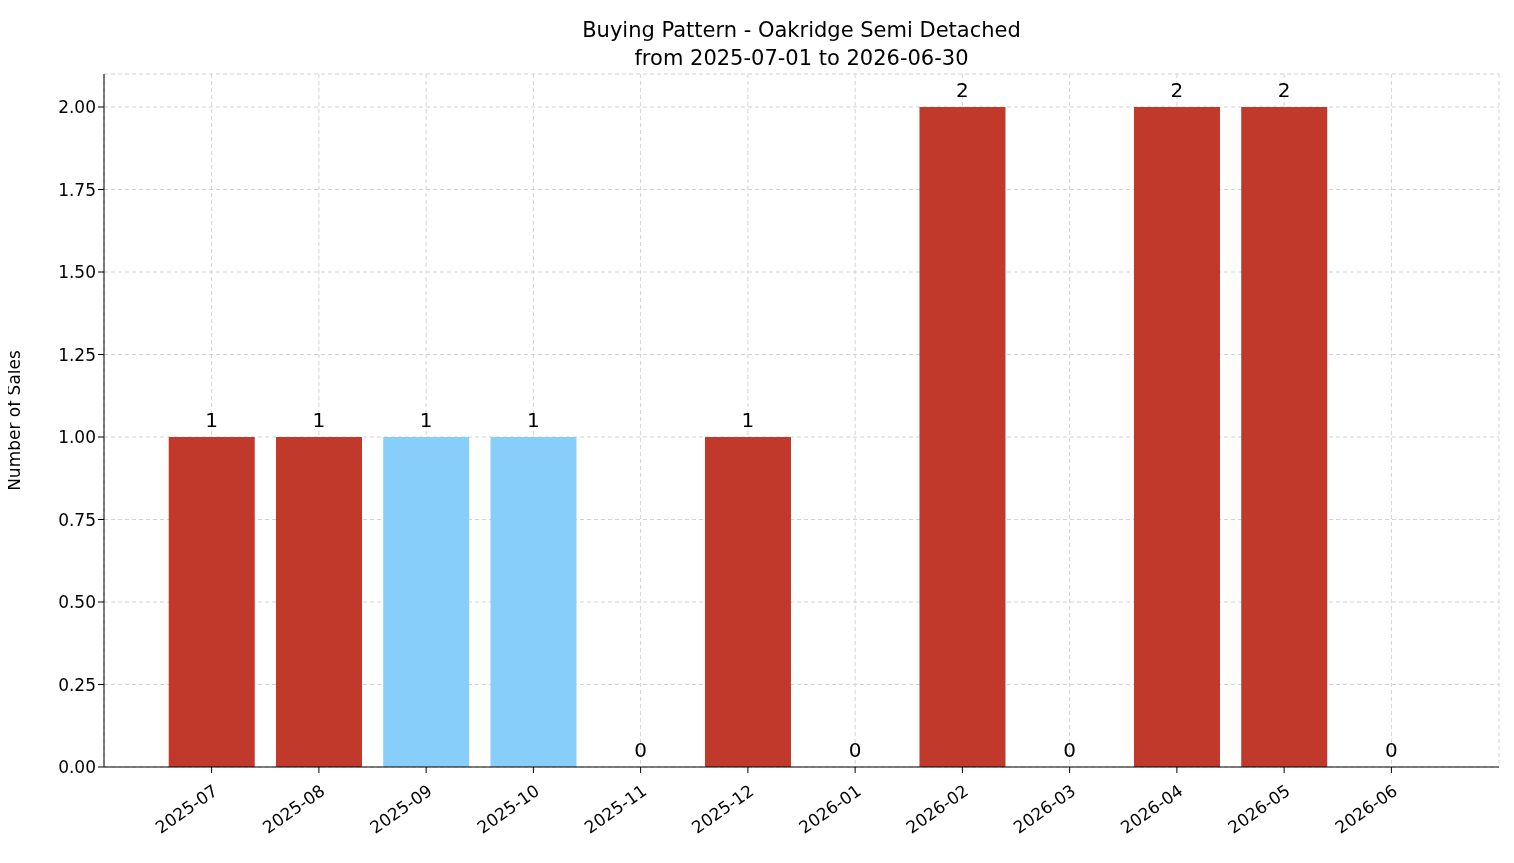  Describe the element at coordinates (801, 44) in the screenshot. I see `chart-title: Buying Pattern - Oakridge Semi Detached from 2025-07-01 to 2026-06-30` at that location.